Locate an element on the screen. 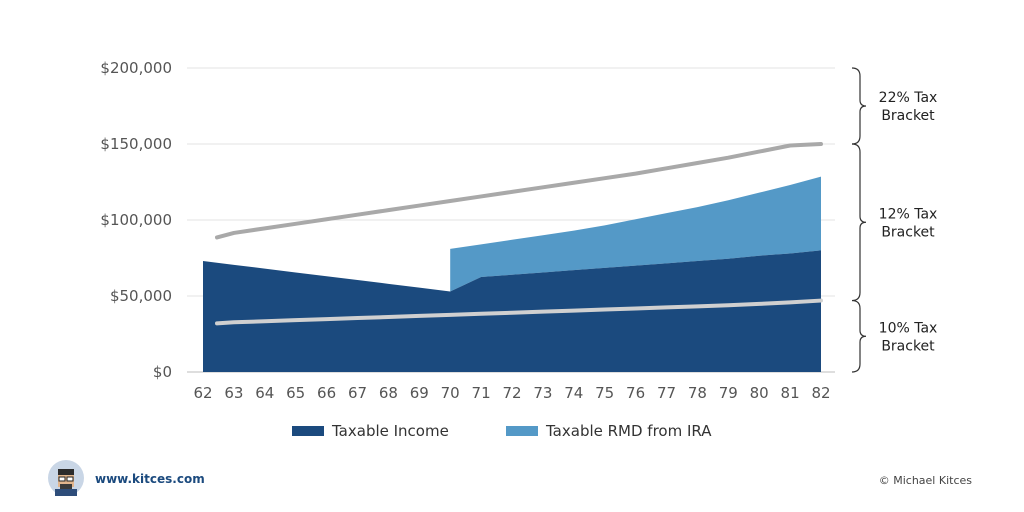  y-tick-label: $100,000 is located at coordinates (136, 220).